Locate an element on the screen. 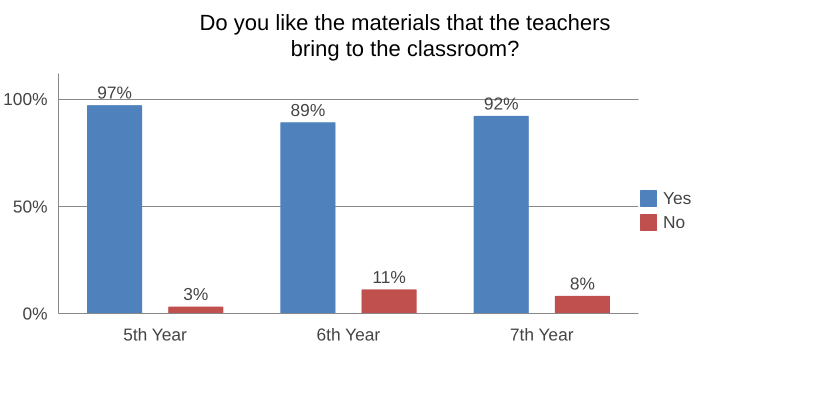  y-tick-label: 100% is located at coordinates (25, 98).